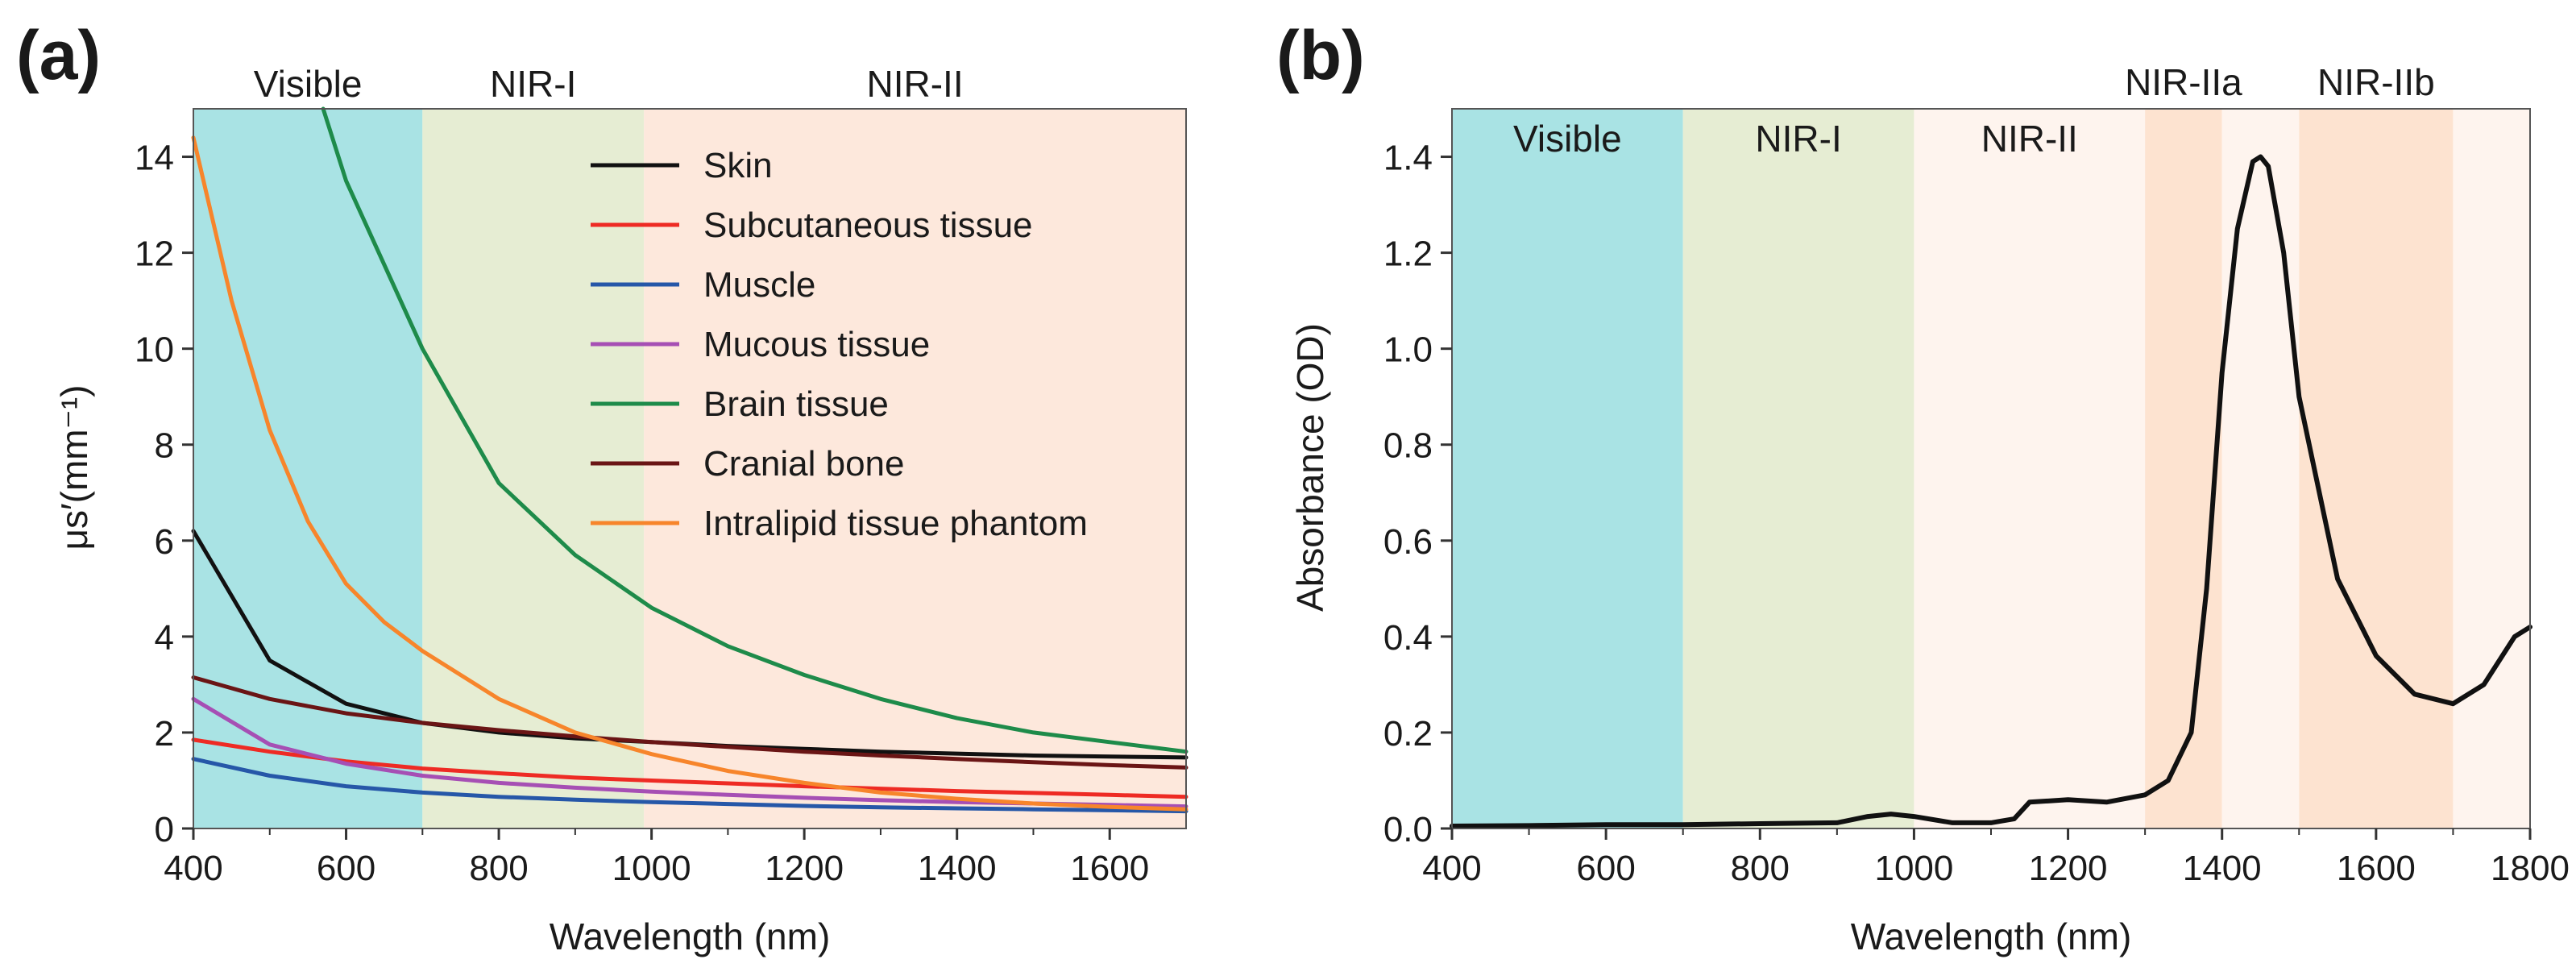  Describe the element at coordinates (1408, 254) in the screenshot. I see `y-tick-label: 1.2` at that location.